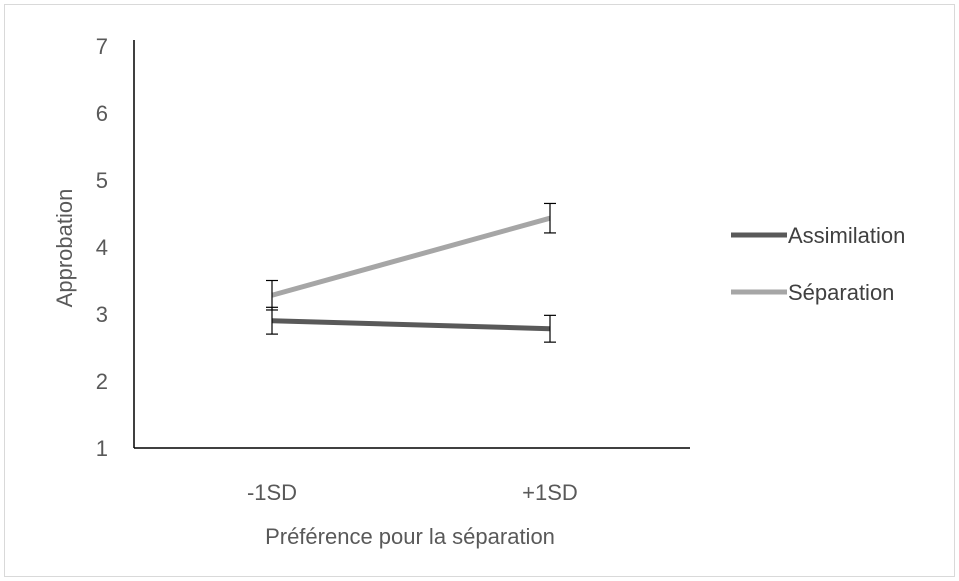  I want to click on y-tick-label: 2, so click(102, 381).